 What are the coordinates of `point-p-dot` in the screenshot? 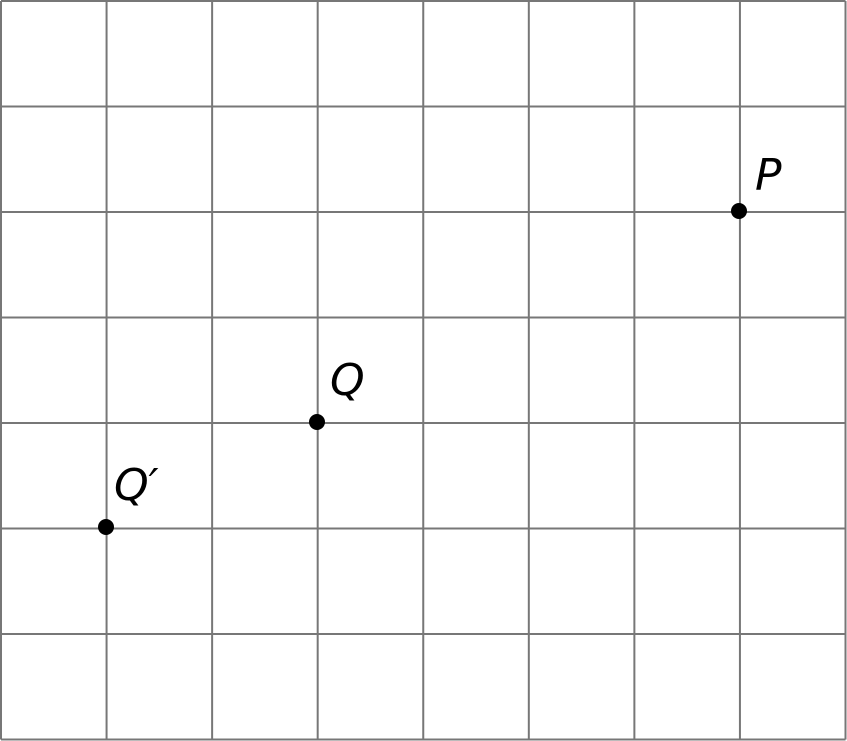 It's located at (739, 211).